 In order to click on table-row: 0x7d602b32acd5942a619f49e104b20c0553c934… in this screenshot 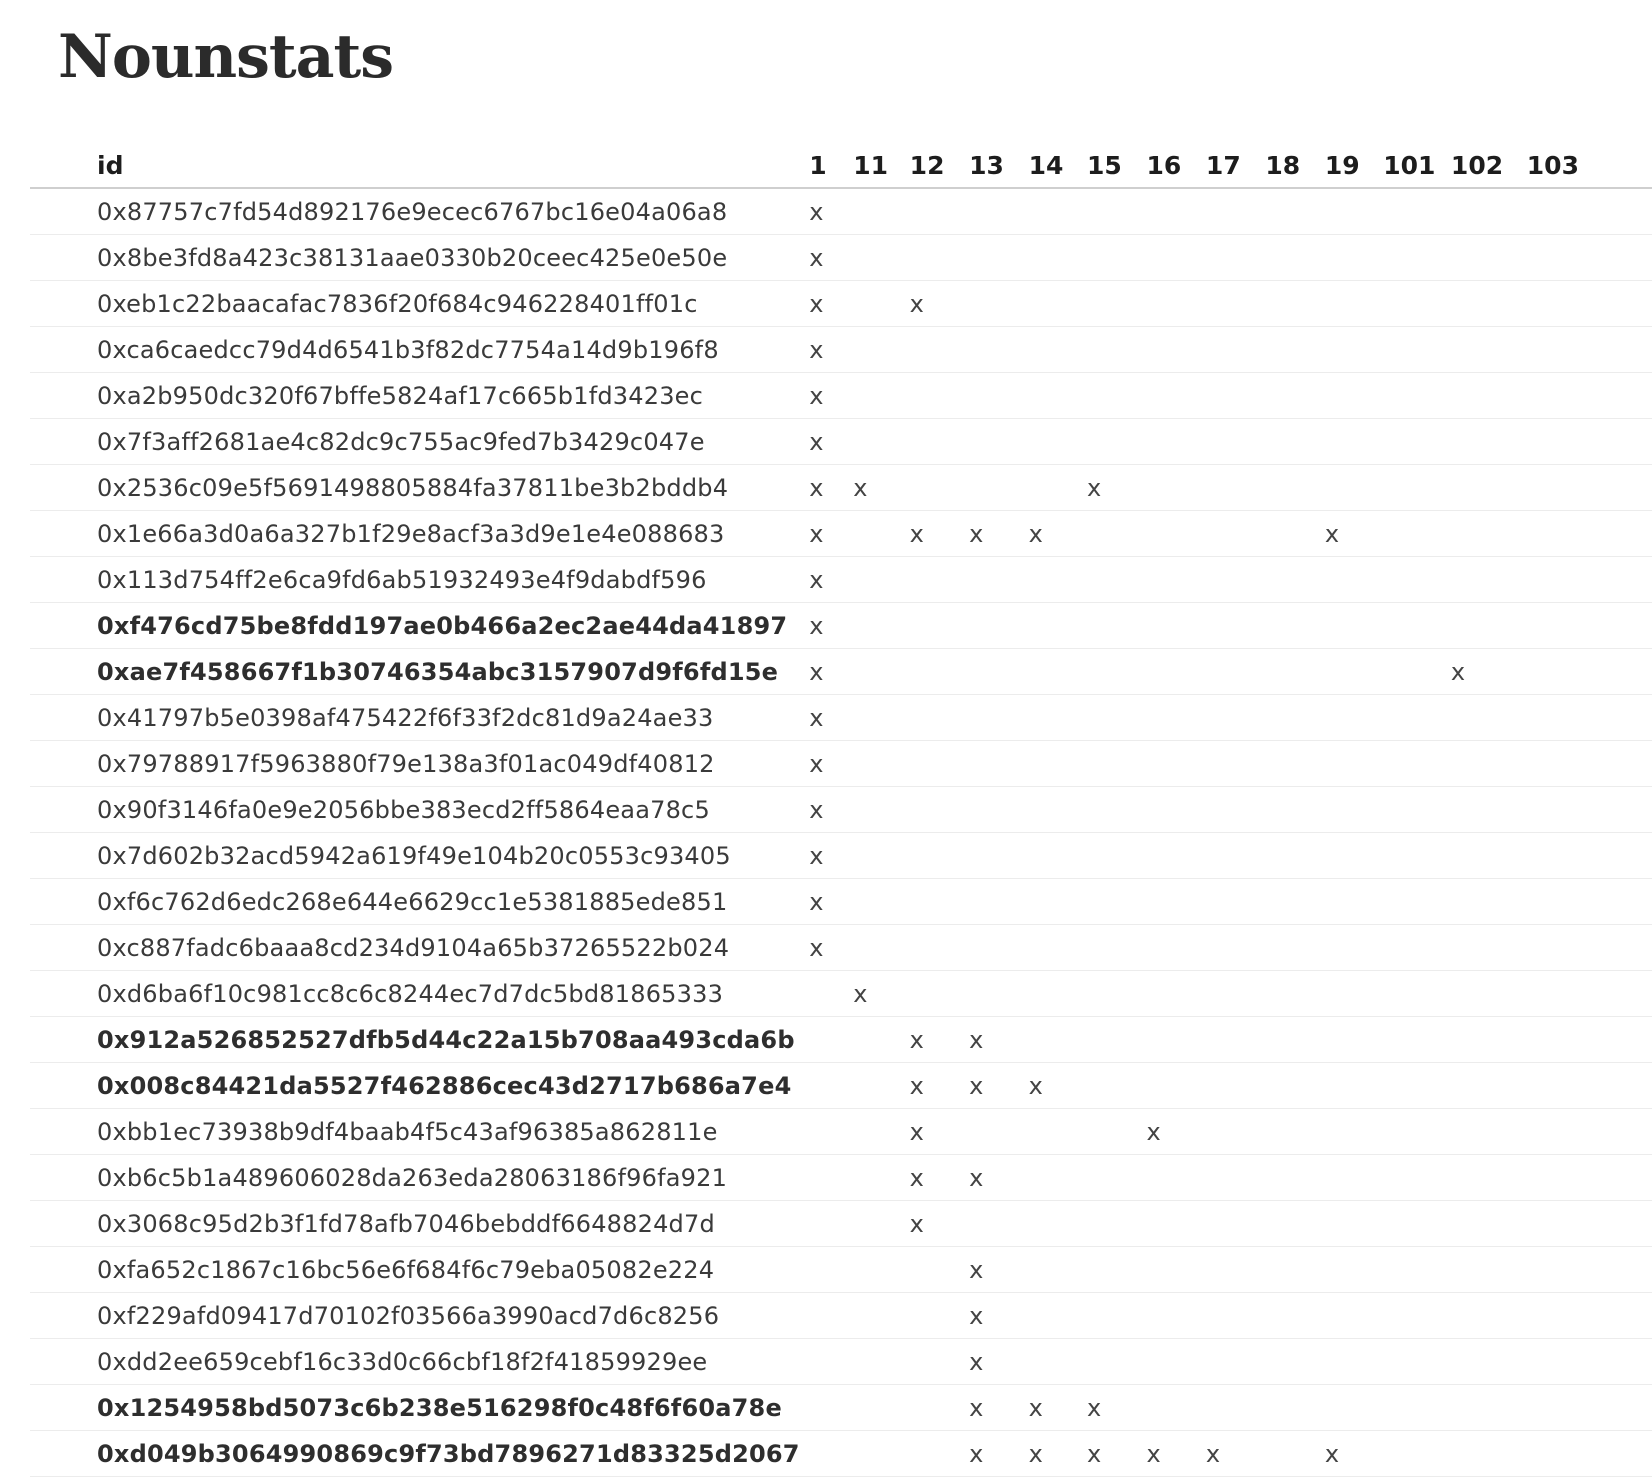, I will do `click(841, 855)`.